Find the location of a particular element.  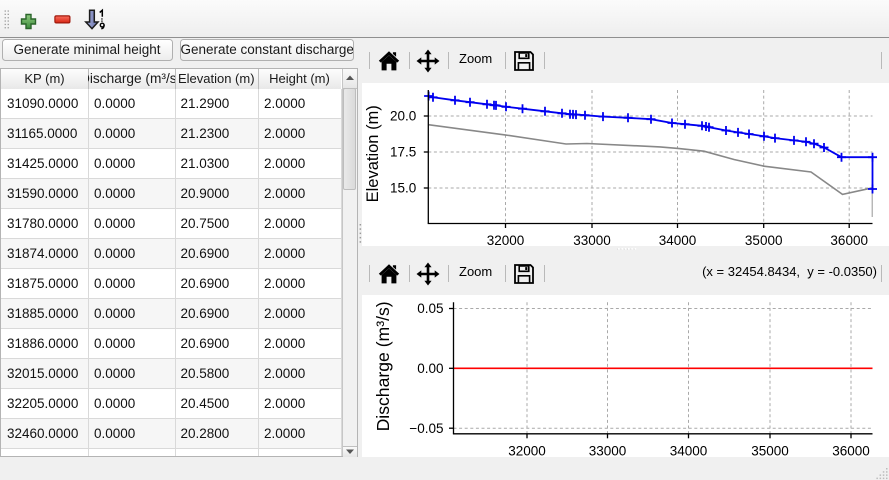

svg-text: 20.0 is located at coordinates (403, 116).